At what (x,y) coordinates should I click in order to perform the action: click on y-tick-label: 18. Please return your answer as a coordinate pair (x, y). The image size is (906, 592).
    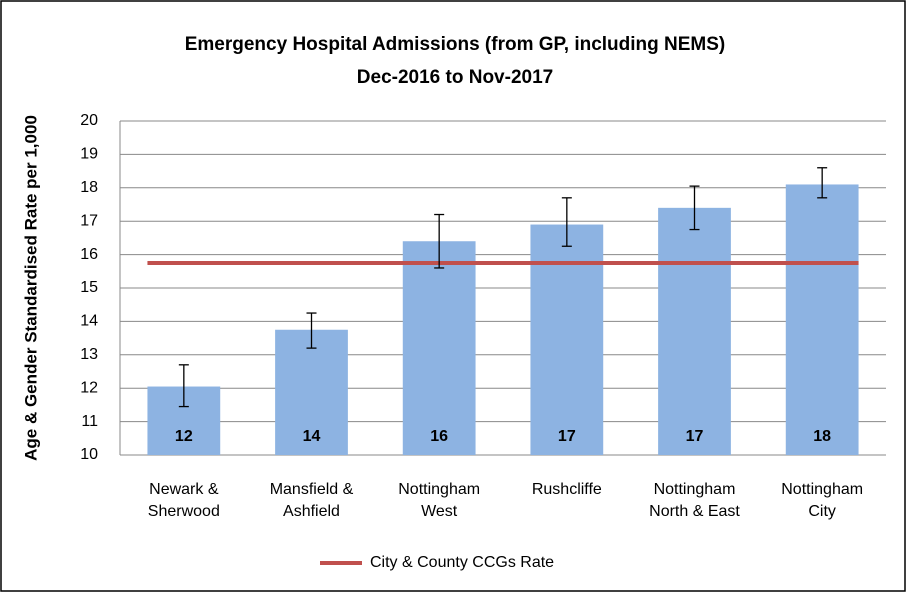
    Looking at the image, I should click on (89, 187).